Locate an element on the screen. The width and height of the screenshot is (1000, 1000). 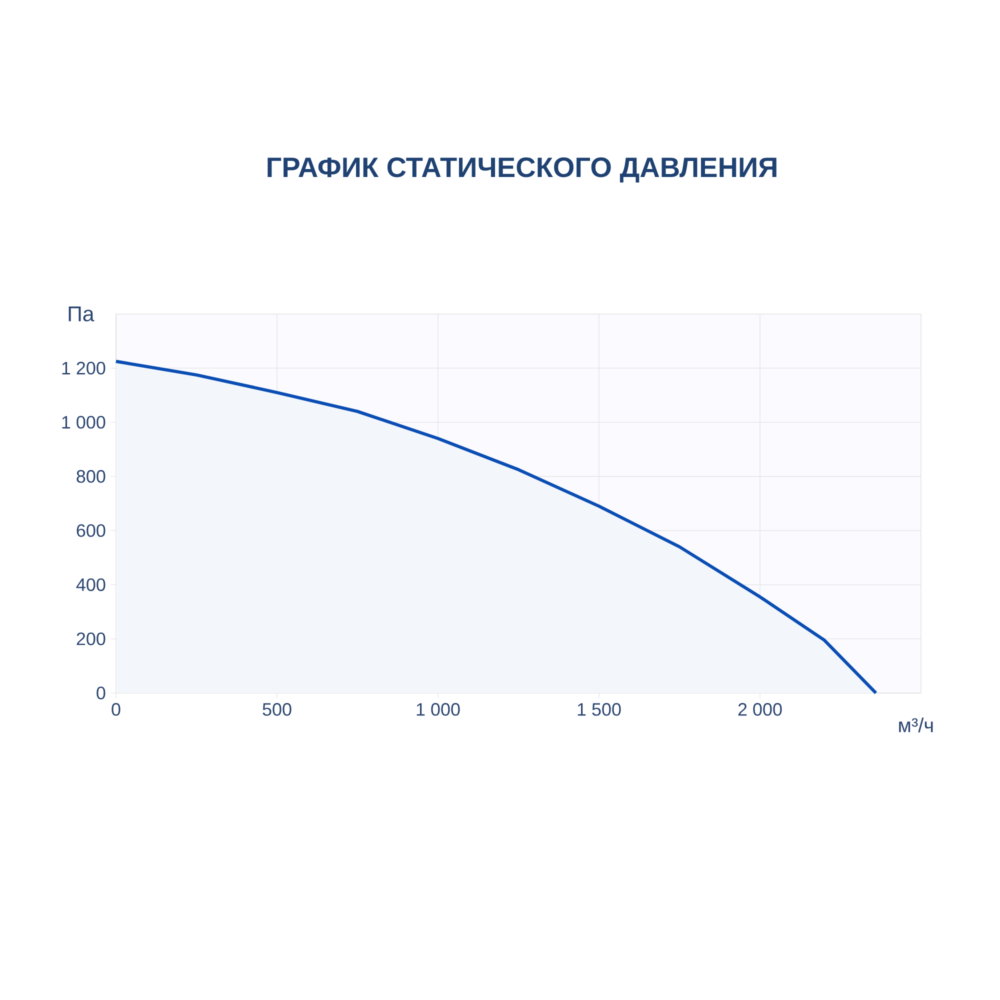
y-axis-title: Па is located at coordinates (81, 314).